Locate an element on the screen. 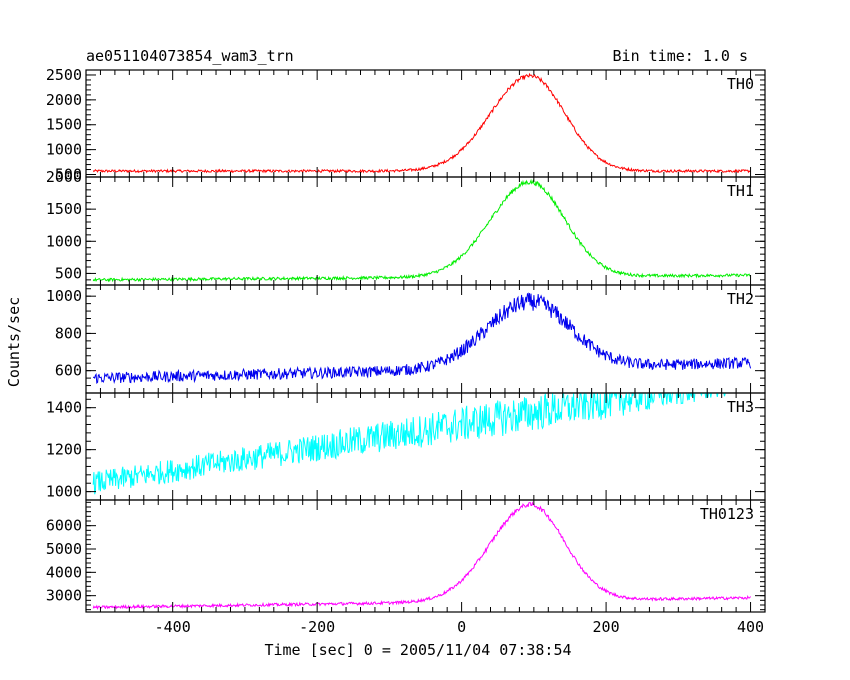 Image resolution: width=850 pixels, height=680 pixels. panel-th2: 600 800 1000 TH2 is located at coordinates (406, 339).